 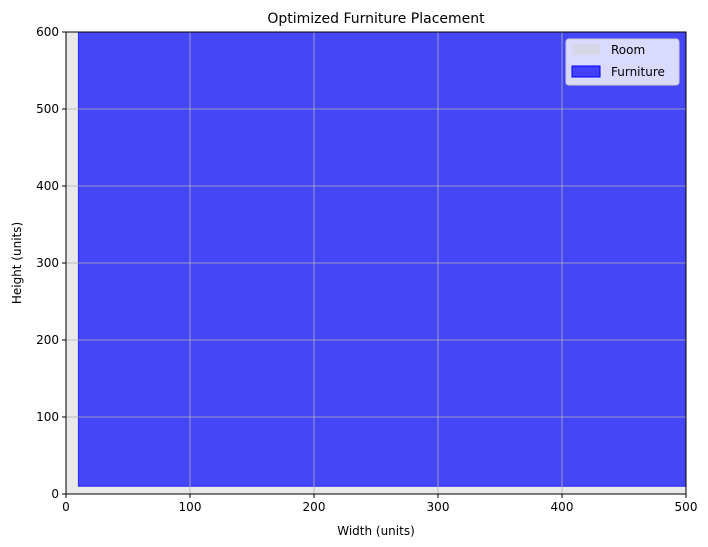 I want to click on chart-title: Optimized Furniture Placement, so click(x=376, y=19).